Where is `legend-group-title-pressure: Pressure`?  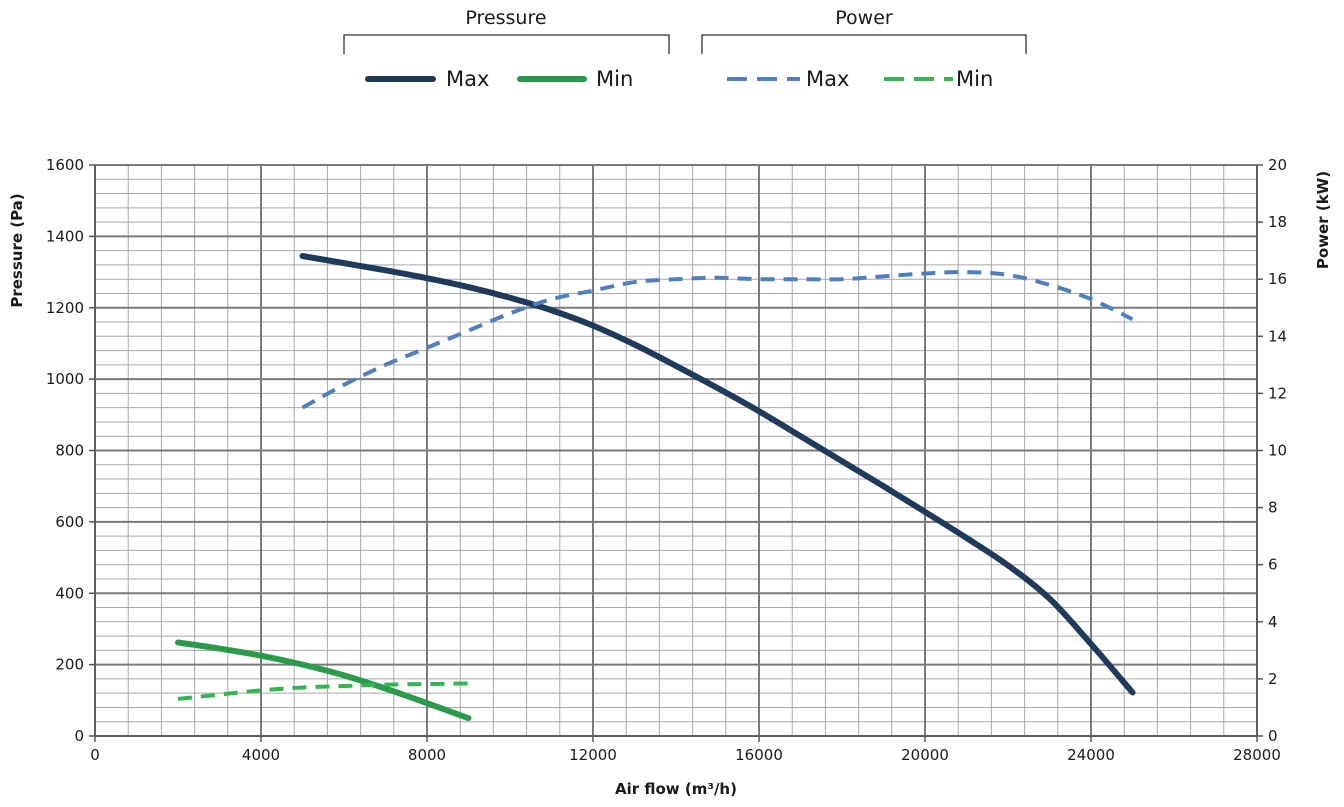
legend-group-title-pressure: Pressure is located at coordinates (505, 18).